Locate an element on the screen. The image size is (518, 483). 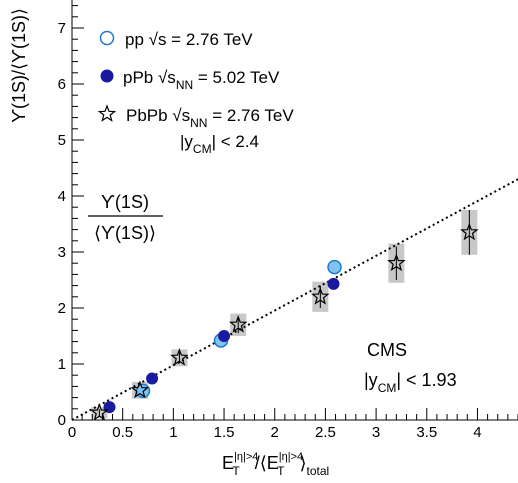
y-axis-title: ϒ(1S)/⟨ϒ(1S)⟩ is located at coordinates (19, 65).